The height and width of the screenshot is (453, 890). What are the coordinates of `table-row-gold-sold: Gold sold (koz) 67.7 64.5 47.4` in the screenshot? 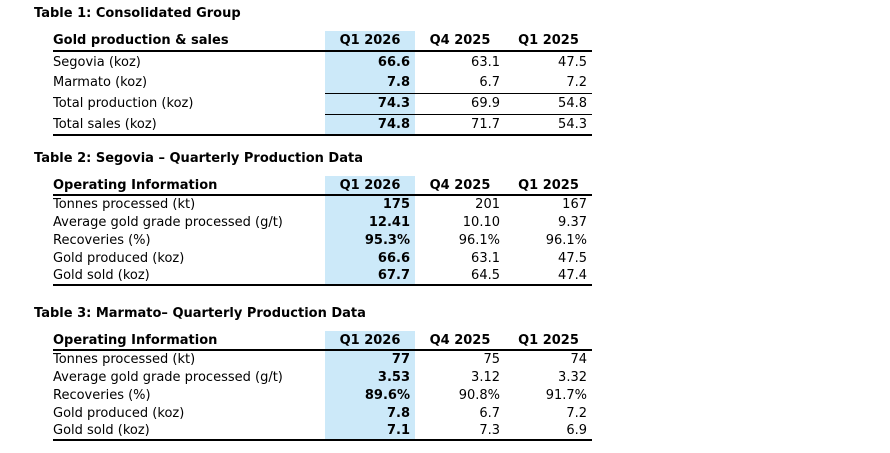 It's located at (322, 276).